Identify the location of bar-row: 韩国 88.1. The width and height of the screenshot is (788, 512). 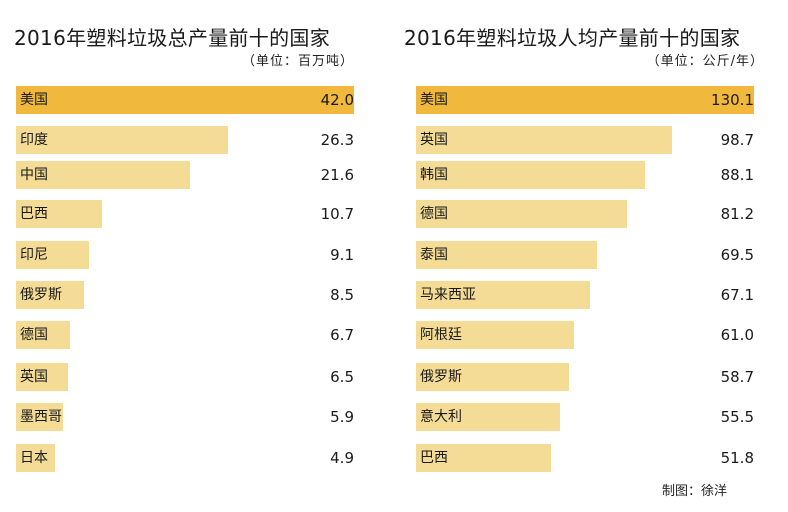
(585, 175).